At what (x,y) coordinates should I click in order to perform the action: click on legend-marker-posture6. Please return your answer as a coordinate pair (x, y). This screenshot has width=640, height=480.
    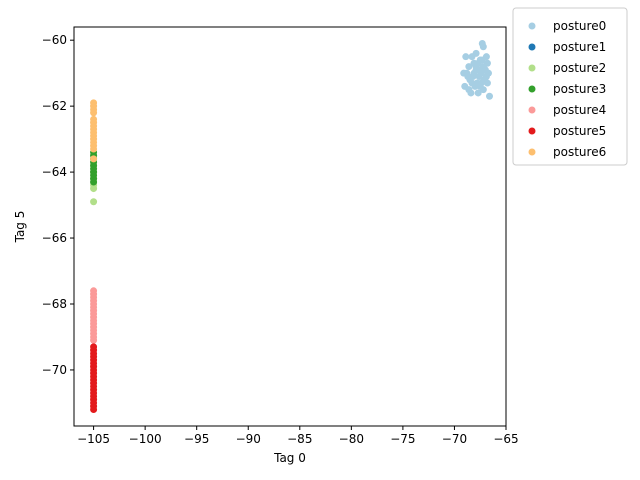
    Looking at the image, I should click on (532, 152).